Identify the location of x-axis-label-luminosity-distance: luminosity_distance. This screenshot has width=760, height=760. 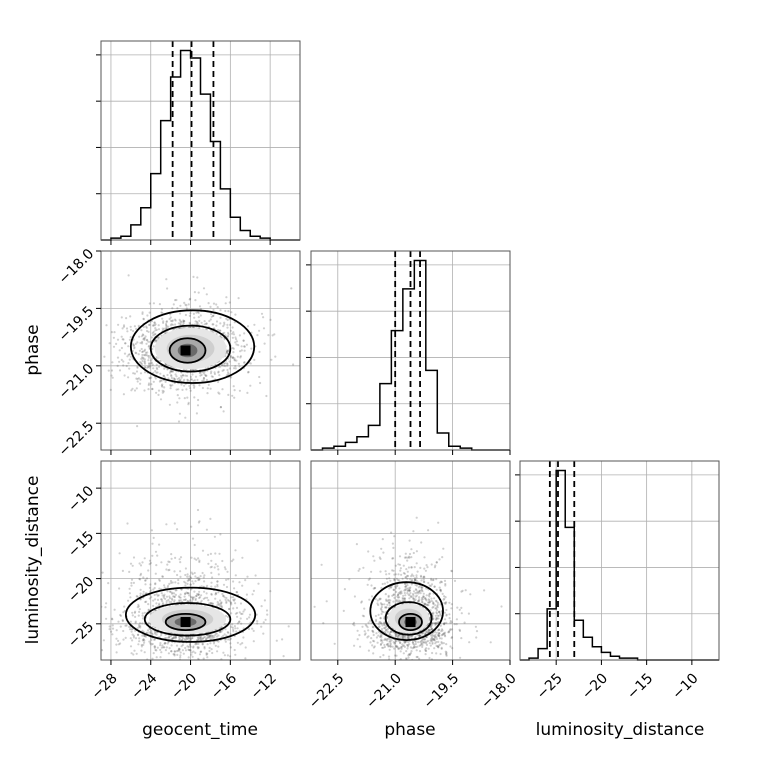
(620, 730).